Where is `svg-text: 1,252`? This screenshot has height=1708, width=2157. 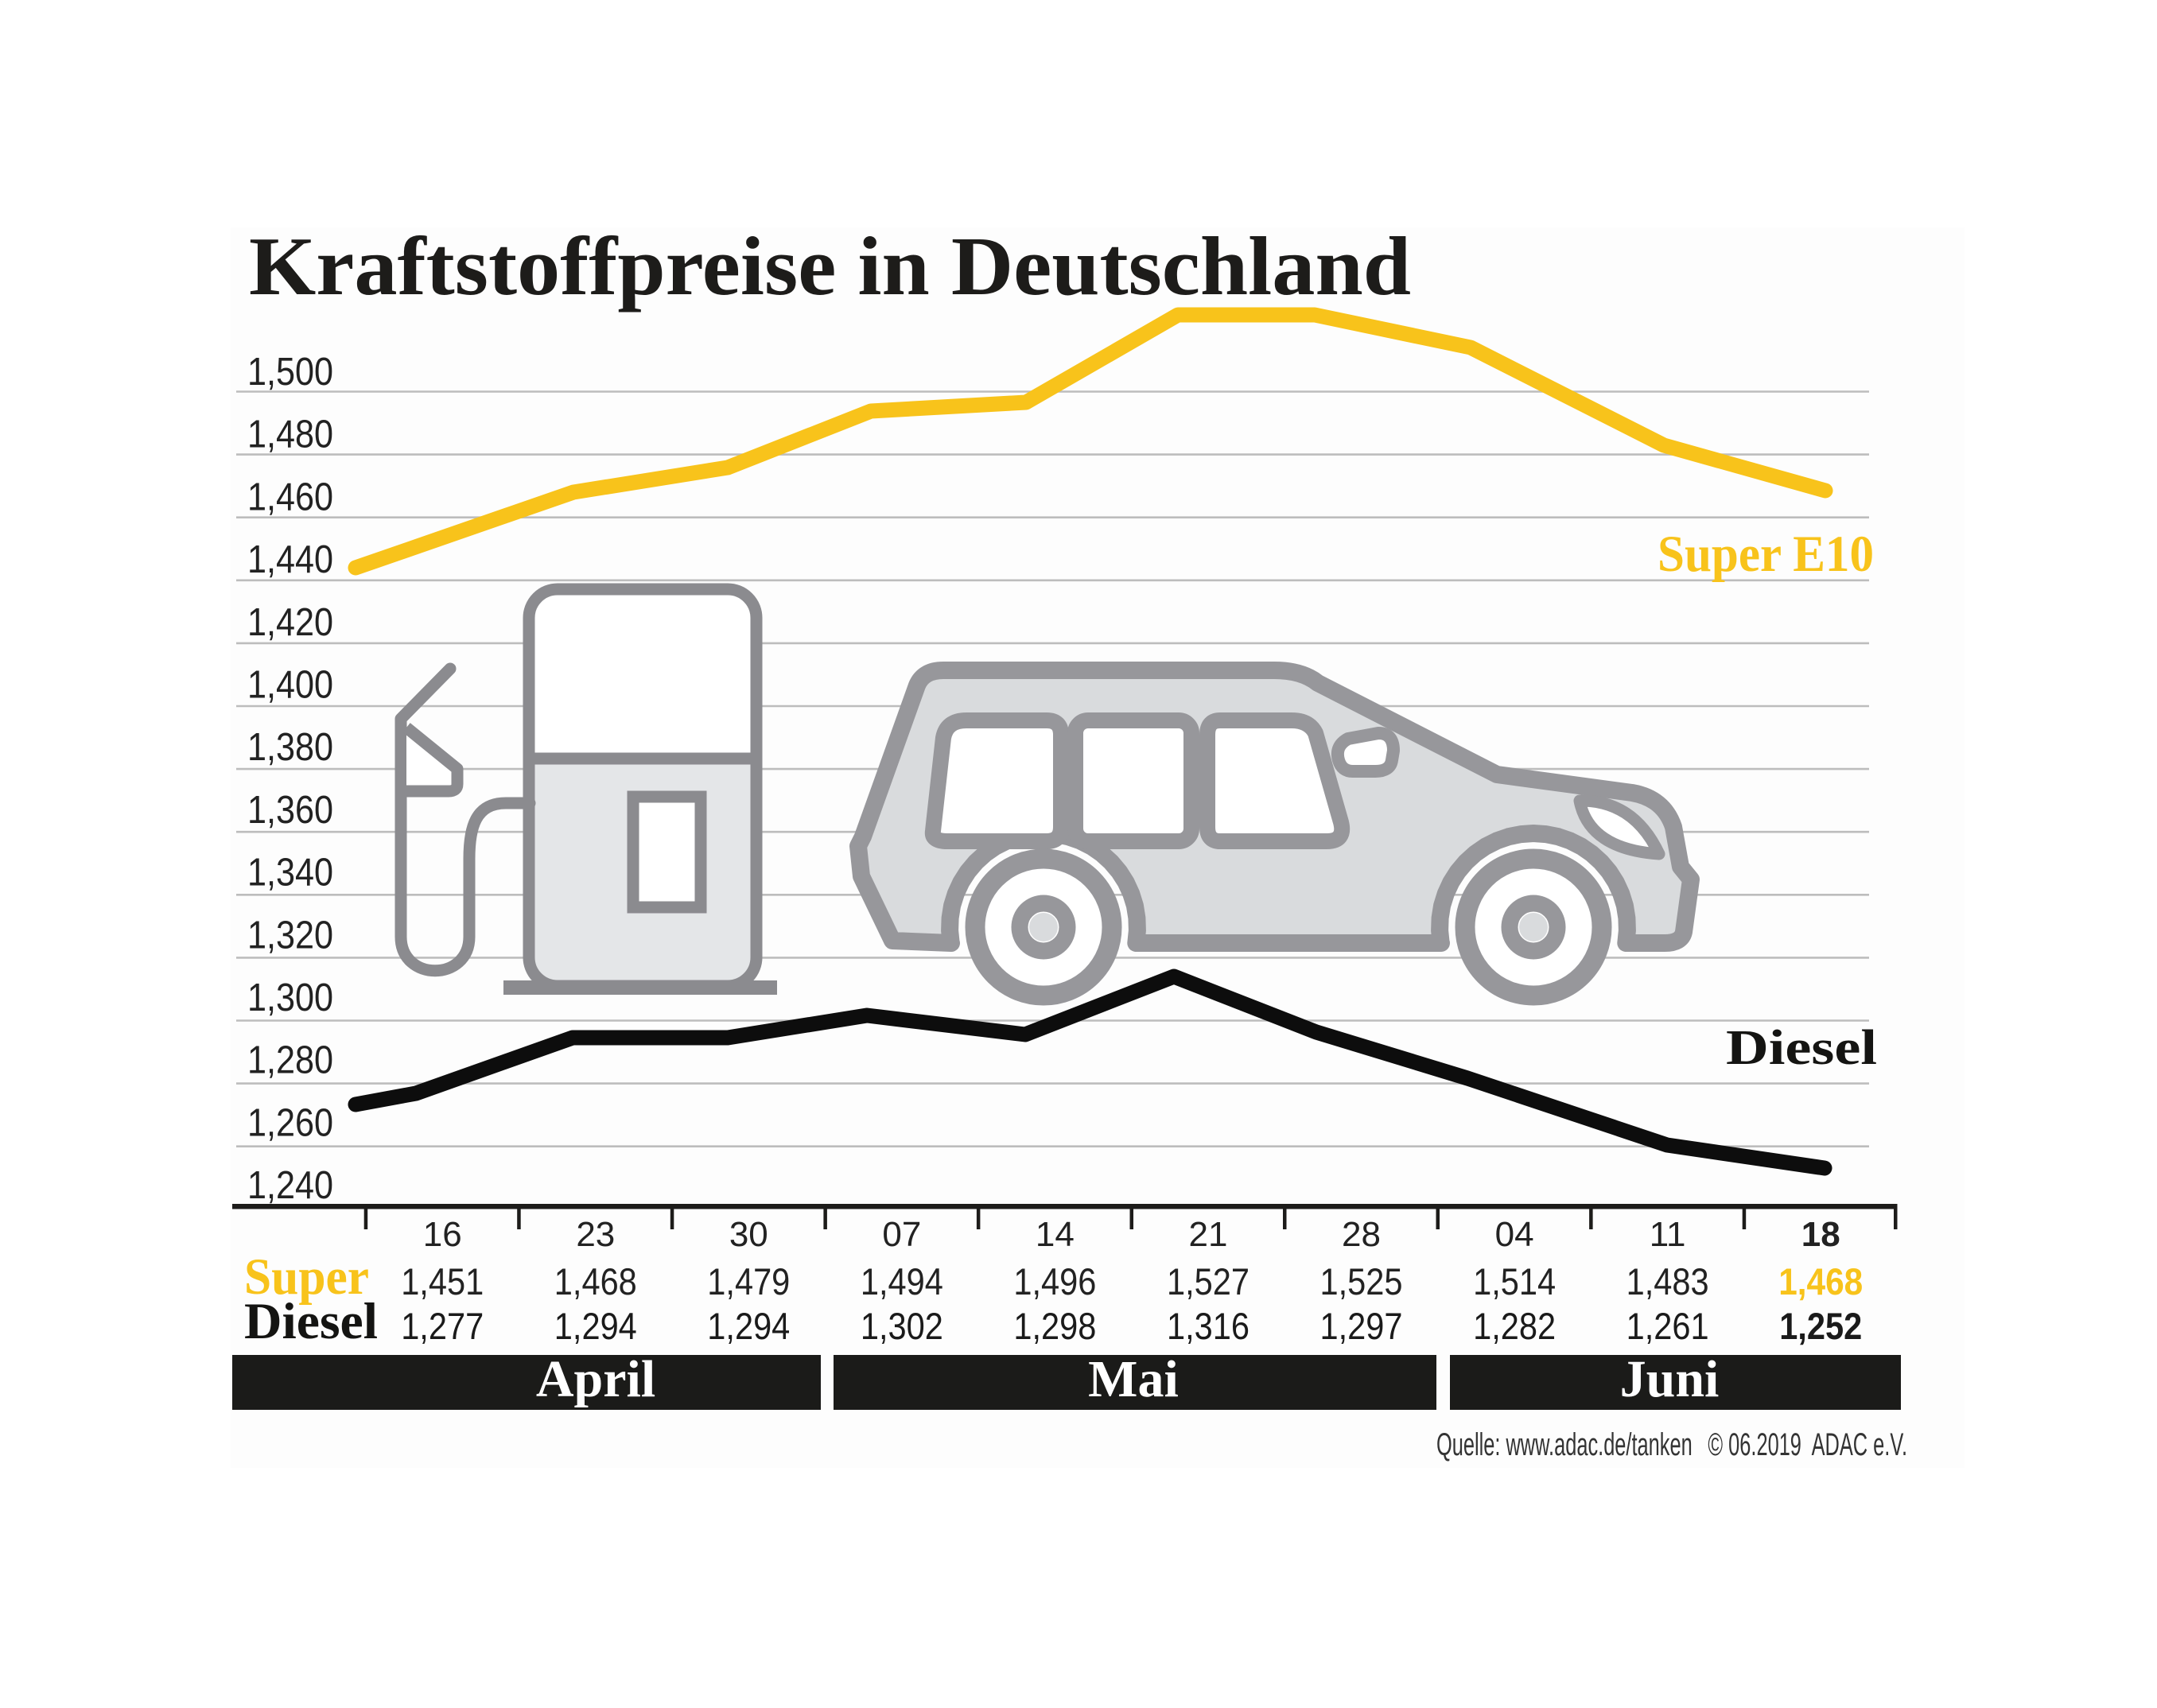
svg-text: 1,252 is located at coordinates (1820, 1326).